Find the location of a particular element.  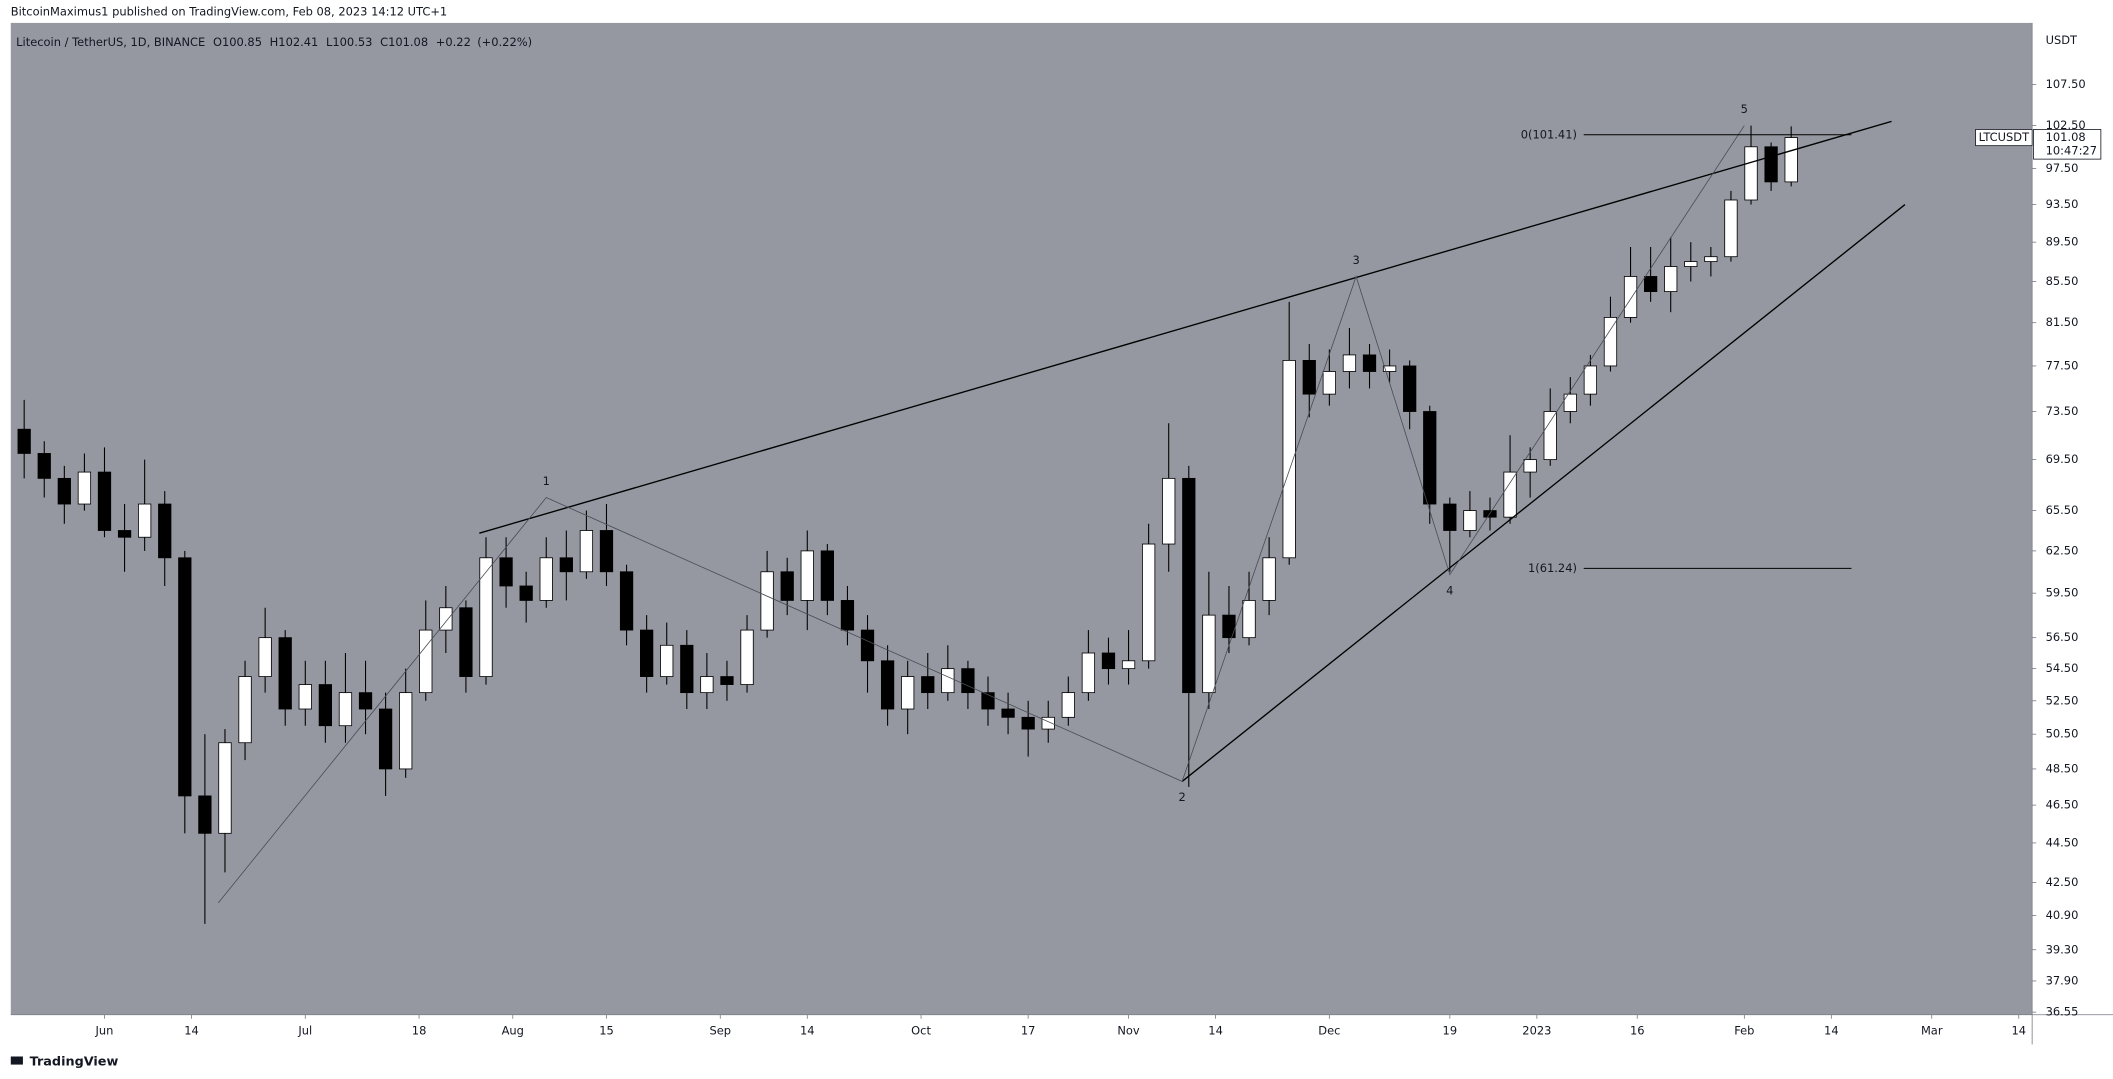

y-tick-label: 40.90 is located at coordinates (2062, 915).